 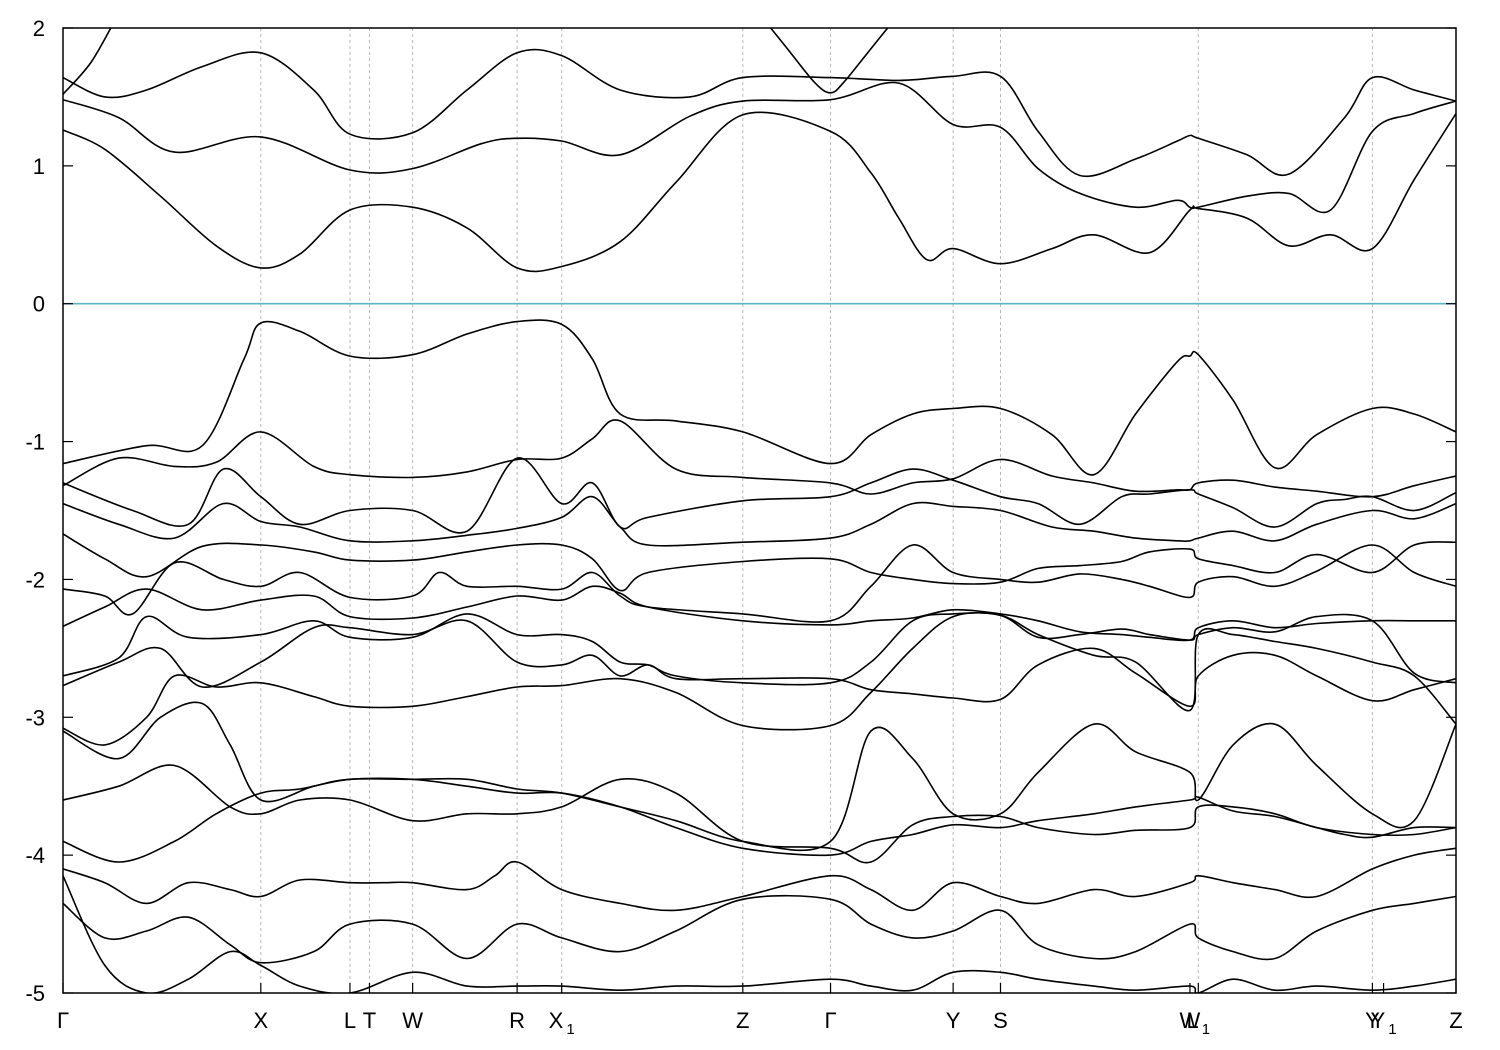 What do you see at coordinates (35, 855) in the screenshot?
I see `y-tick-label: -4` at bounding box center [35, 855].